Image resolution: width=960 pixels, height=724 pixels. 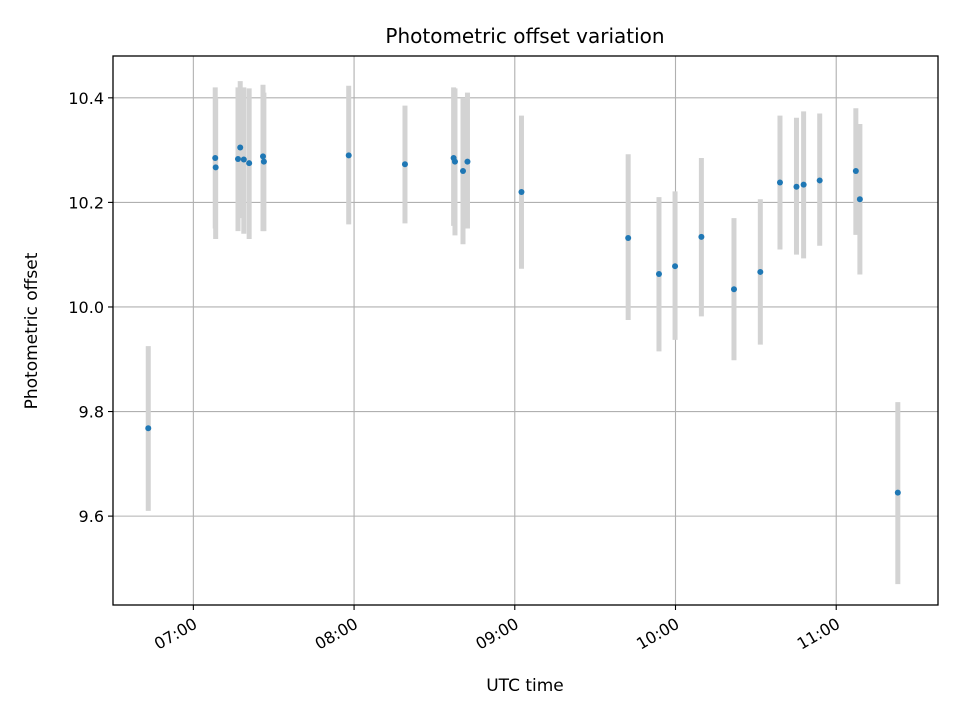 I want to click on x-tick-label: 10:00, so click(x=657, y=634).